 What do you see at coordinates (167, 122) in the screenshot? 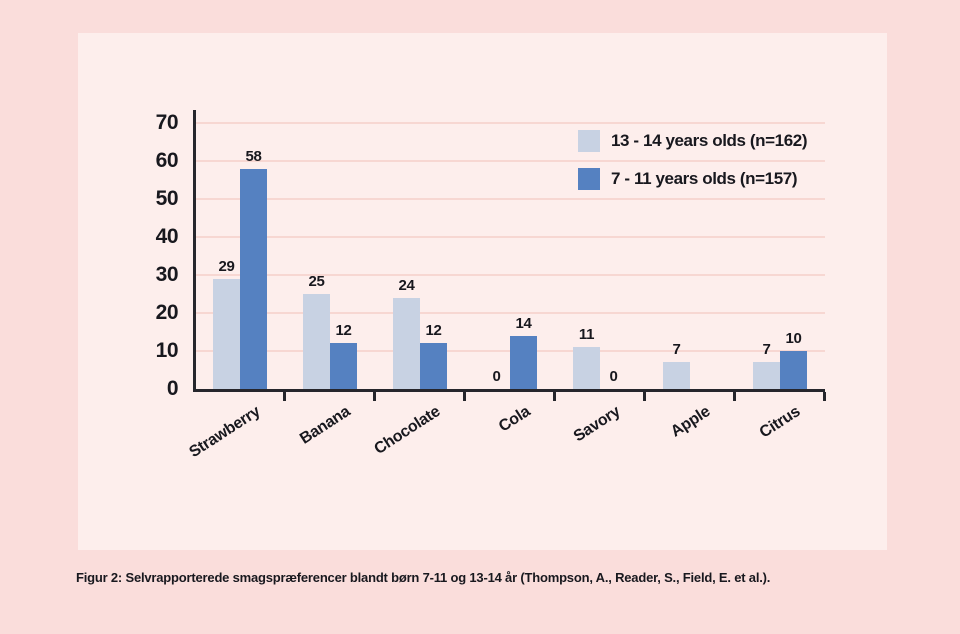
I see `y-axis-tick-label: 70` at bounding box center [167, 122].